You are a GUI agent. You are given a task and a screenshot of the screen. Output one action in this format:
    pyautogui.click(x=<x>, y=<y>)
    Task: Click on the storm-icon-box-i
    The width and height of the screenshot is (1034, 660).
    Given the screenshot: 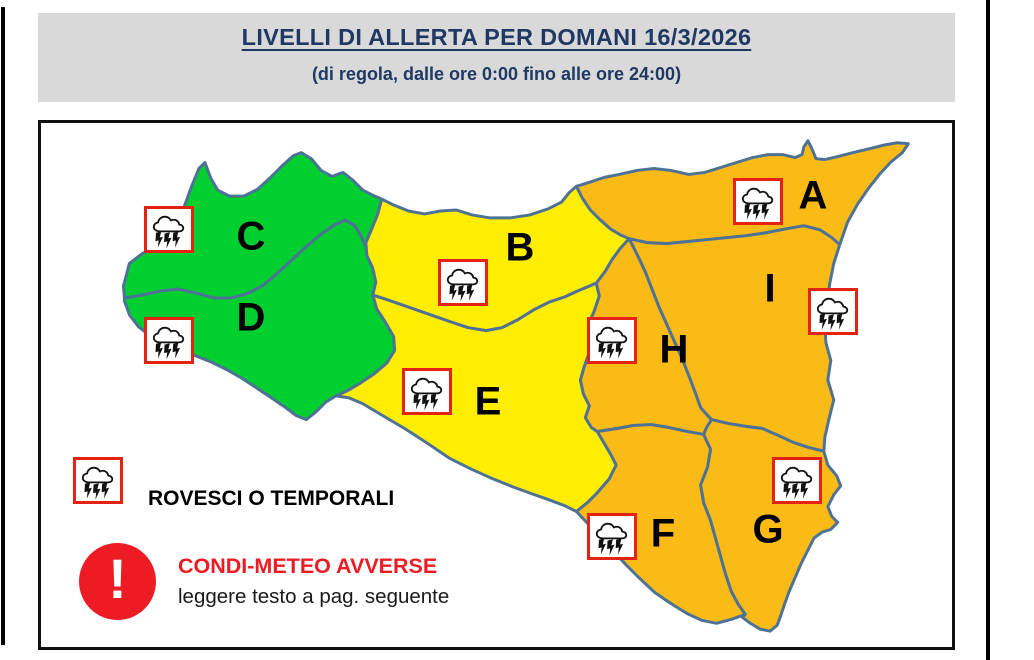 What is the action you would take?
    pyautogui.click(x=833, y=311)
    